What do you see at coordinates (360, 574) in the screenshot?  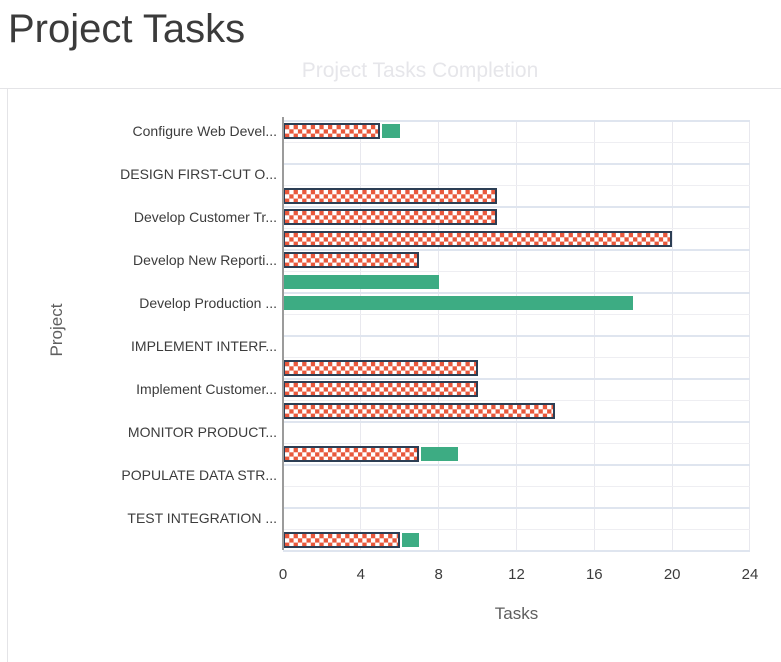 I see `x-tick-label: 4` at bounding box center [360, 574].